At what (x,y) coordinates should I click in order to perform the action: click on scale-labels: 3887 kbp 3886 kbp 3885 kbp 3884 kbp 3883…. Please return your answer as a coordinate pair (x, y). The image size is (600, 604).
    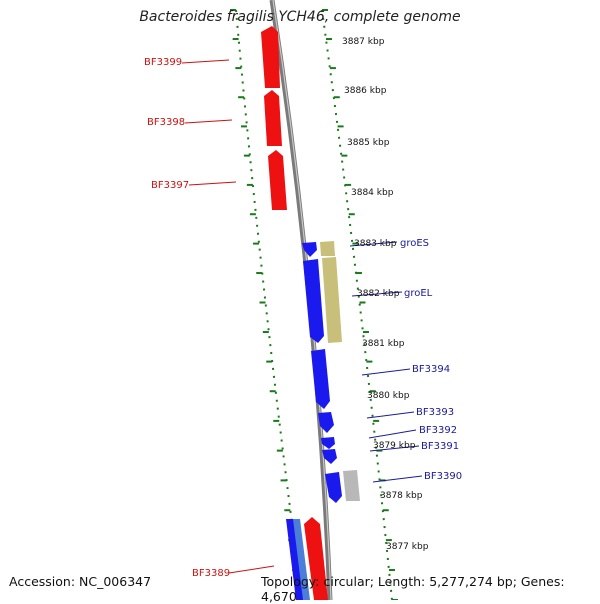
    Looking at the image, I should click on (385, 294).